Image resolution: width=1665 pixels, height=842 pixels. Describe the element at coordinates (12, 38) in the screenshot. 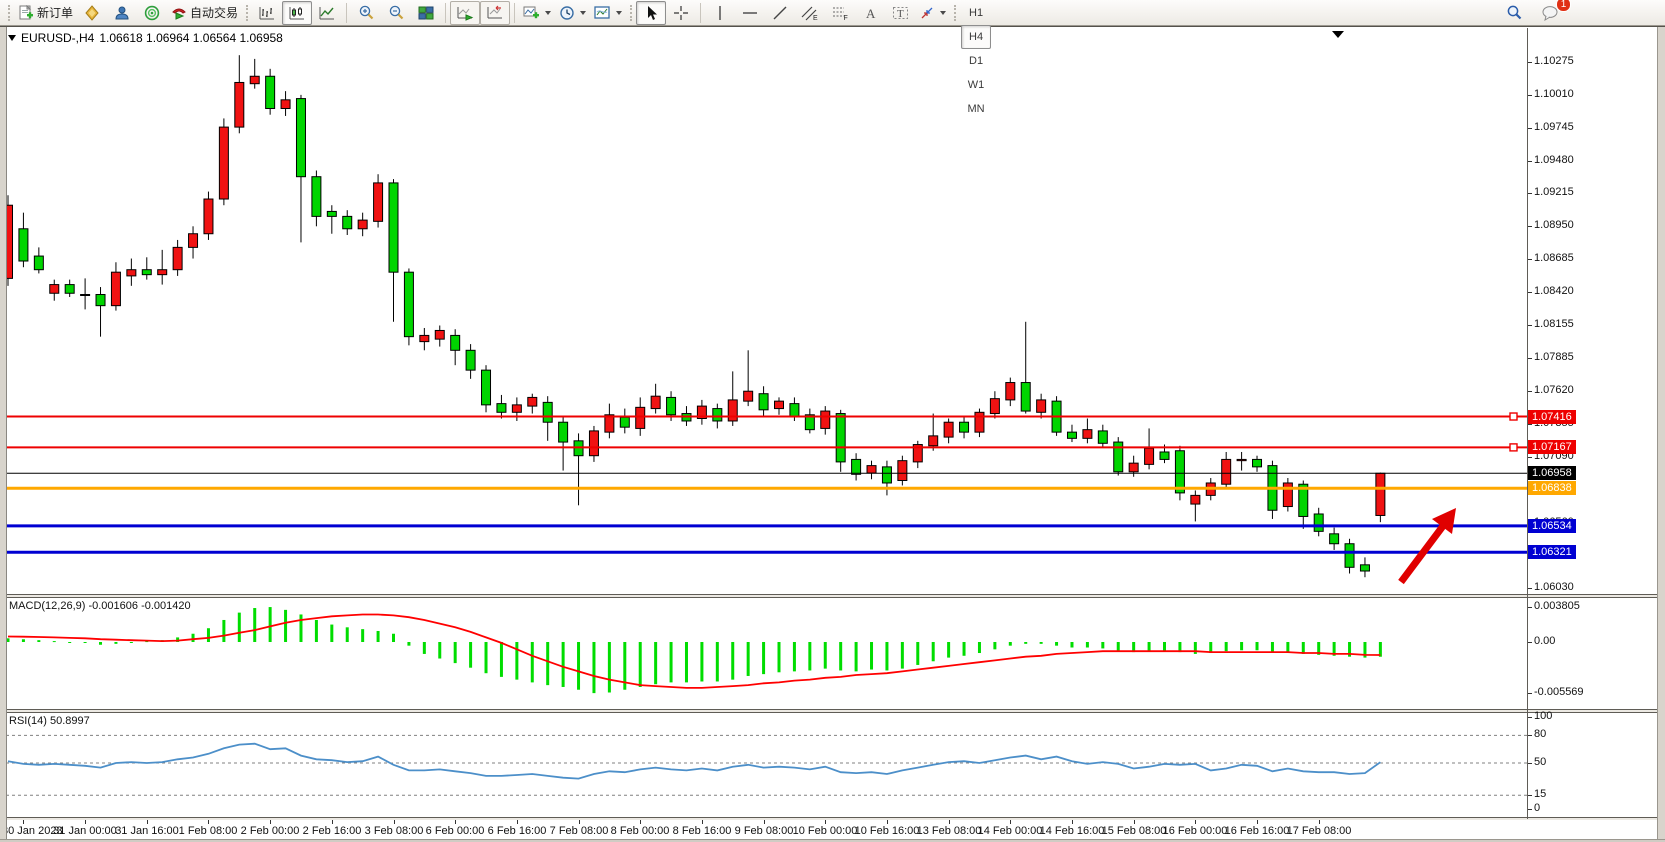

I see `chart-title-triangle-icon` at that location.